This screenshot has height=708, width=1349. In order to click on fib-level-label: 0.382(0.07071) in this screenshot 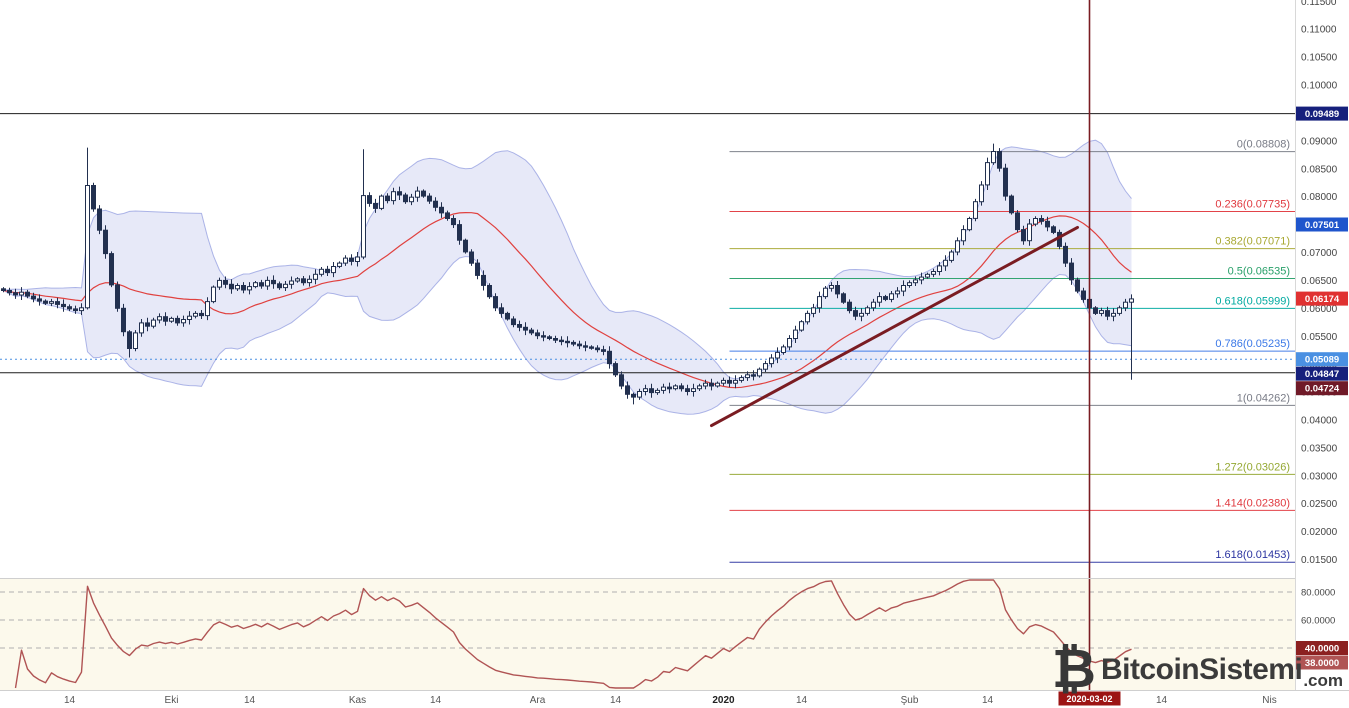, I will do `click(1252, 242)`.